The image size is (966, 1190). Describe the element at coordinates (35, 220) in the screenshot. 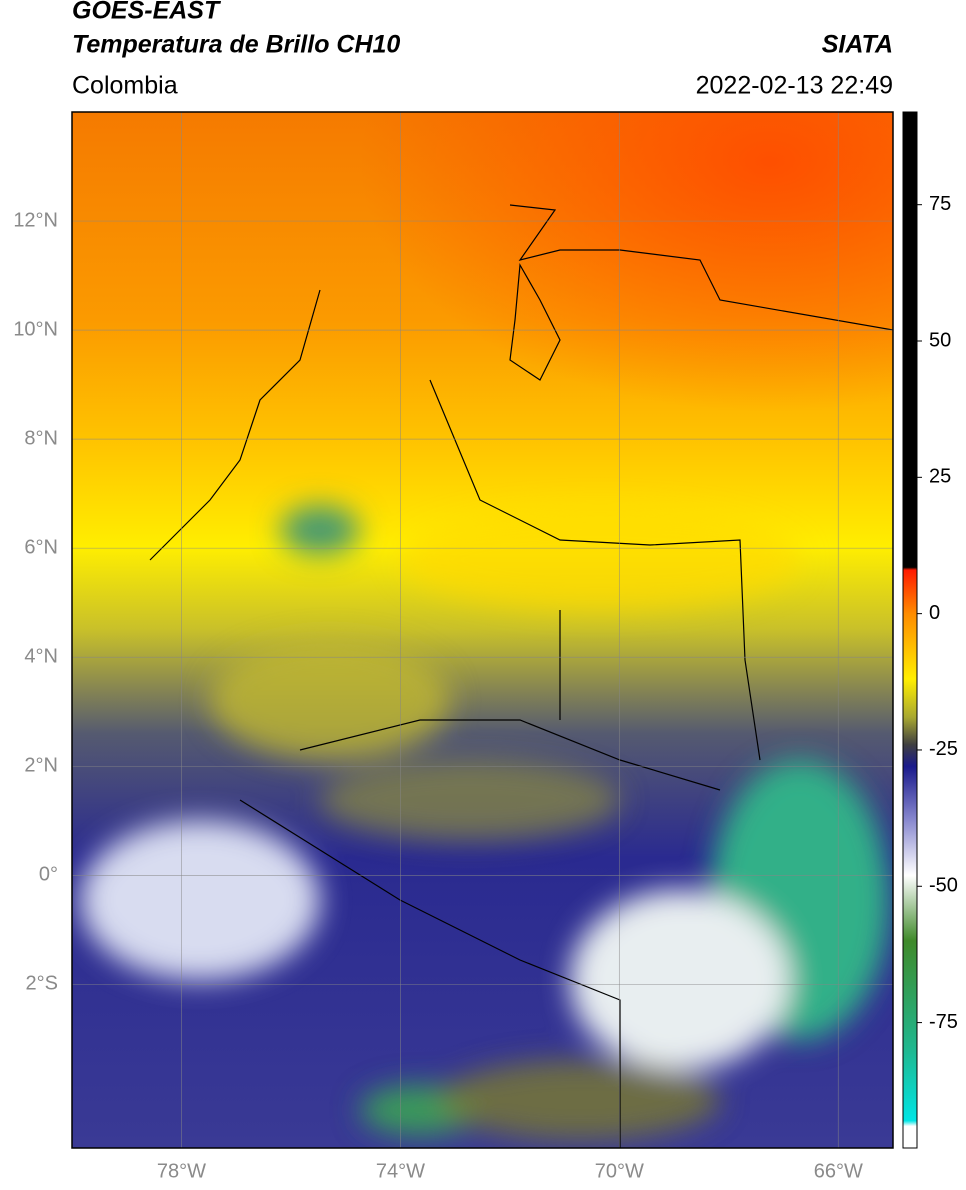

I see `y-tick-label: 12°N` at that location.